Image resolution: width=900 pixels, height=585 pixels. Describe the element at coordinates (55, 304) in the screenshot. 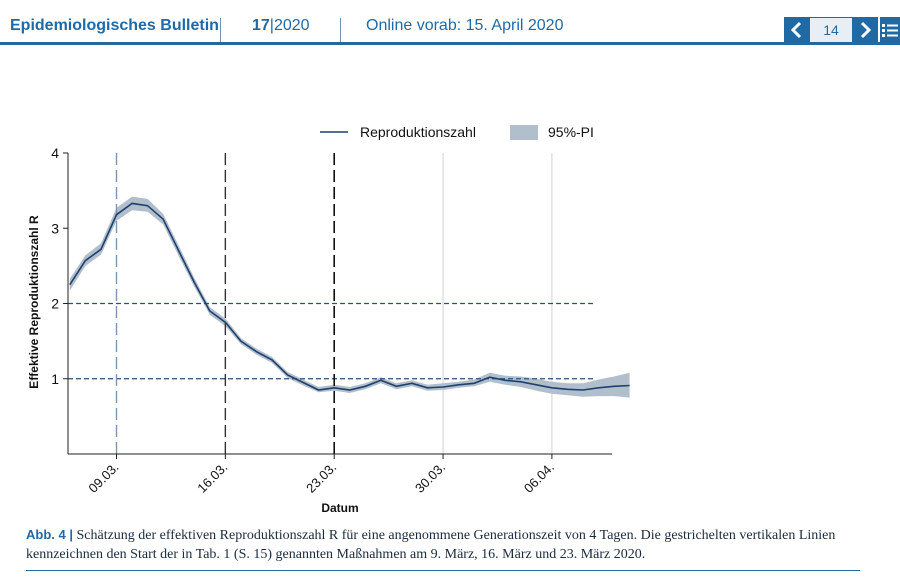

I see `y-tick-label: 2` at that location.